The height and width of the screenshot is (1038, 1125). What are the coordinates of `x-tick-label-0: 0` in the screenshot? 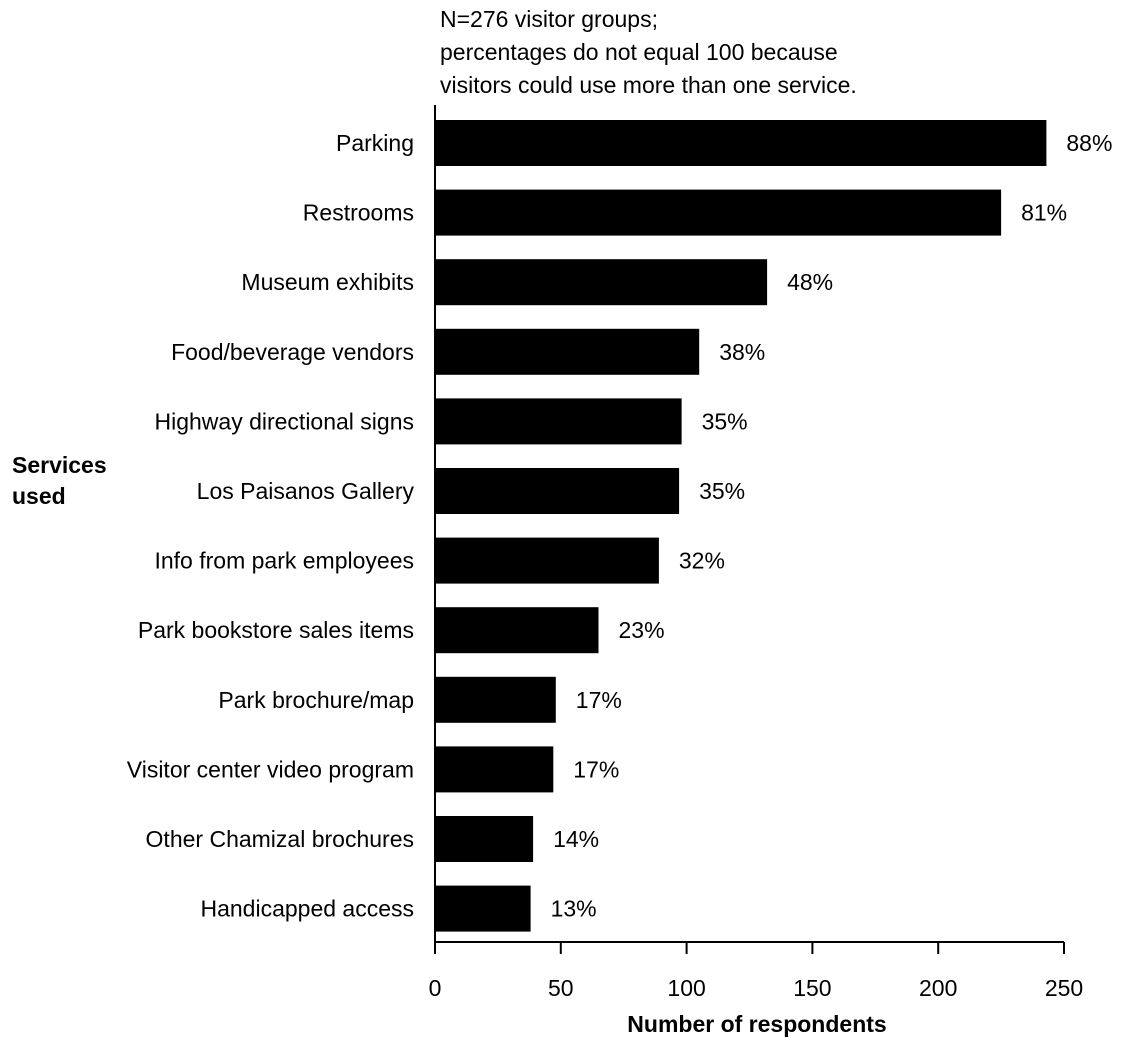 It's located at (435, 988).